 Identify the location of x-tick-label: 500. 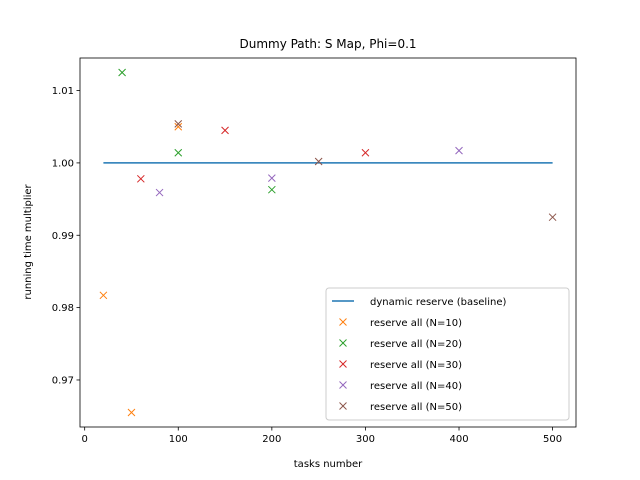
(552, 439).